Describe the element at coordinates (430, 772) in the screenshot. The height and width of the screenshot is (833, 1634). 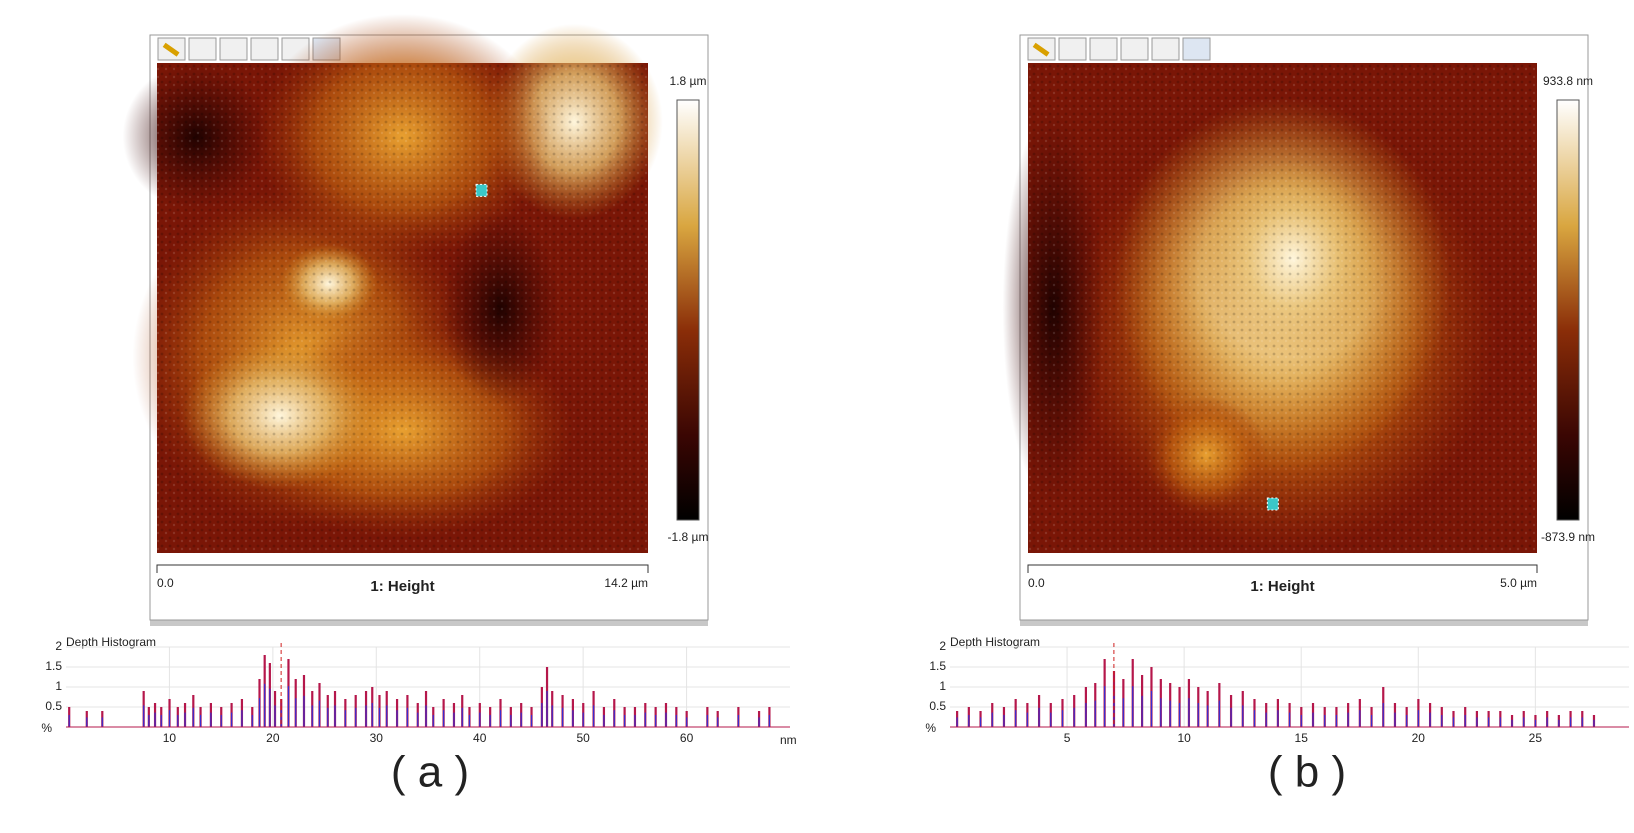
I see `panel-caption: ( a )` at that location.